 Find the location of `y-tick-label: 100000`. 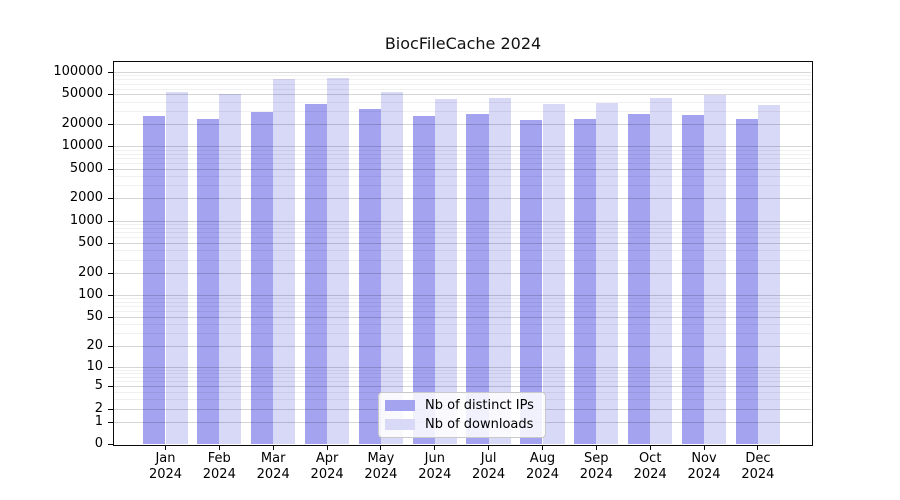

y-tick-label: 100000 is located at coordinates (78, 71).